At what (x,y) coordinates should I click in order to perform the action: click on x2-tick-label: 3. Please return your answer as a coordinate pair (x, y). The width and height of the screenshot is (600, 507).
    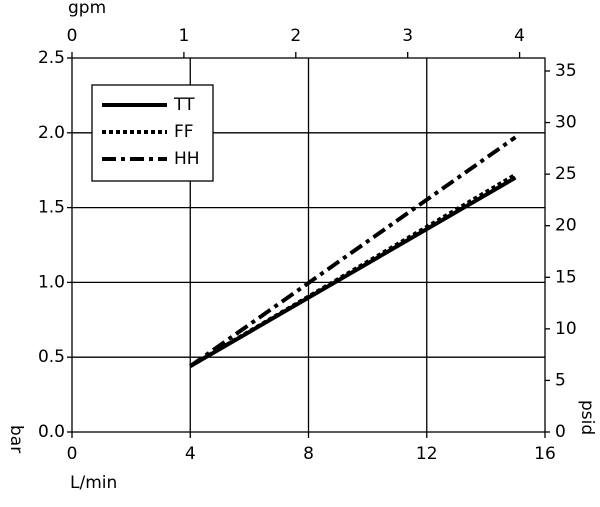
    Looking at the image, I should click on (407, 36).